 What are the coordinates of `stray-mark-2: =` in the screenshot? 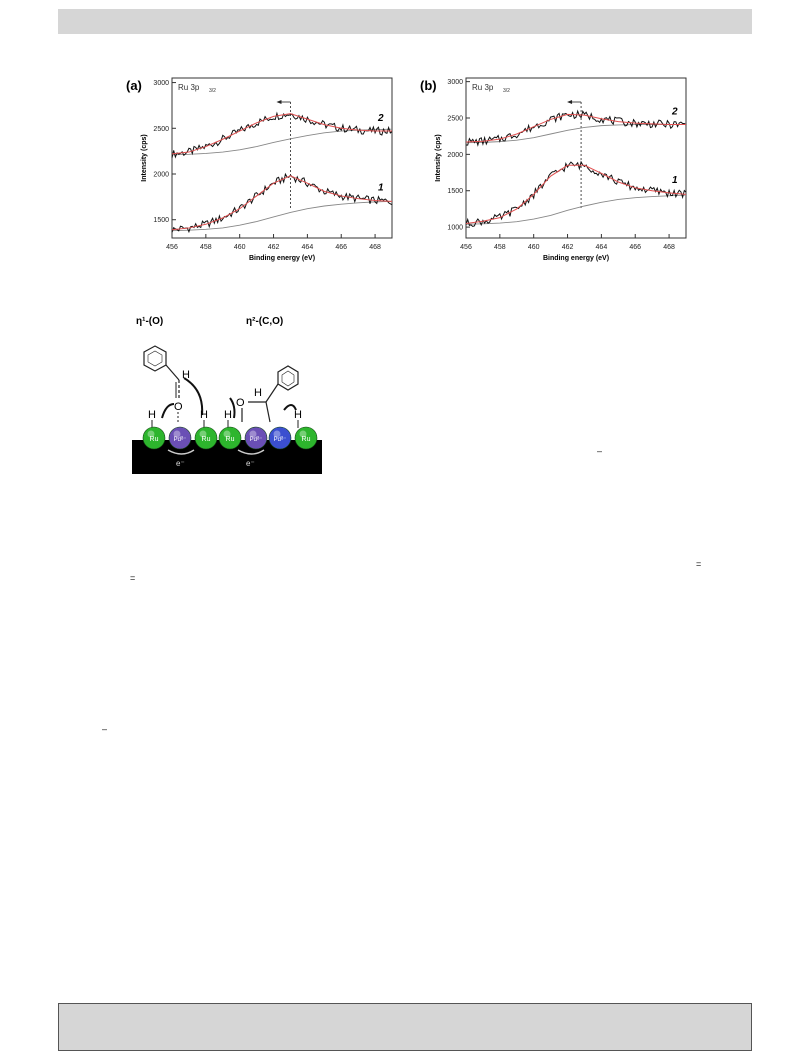 It's located at (699, 564).